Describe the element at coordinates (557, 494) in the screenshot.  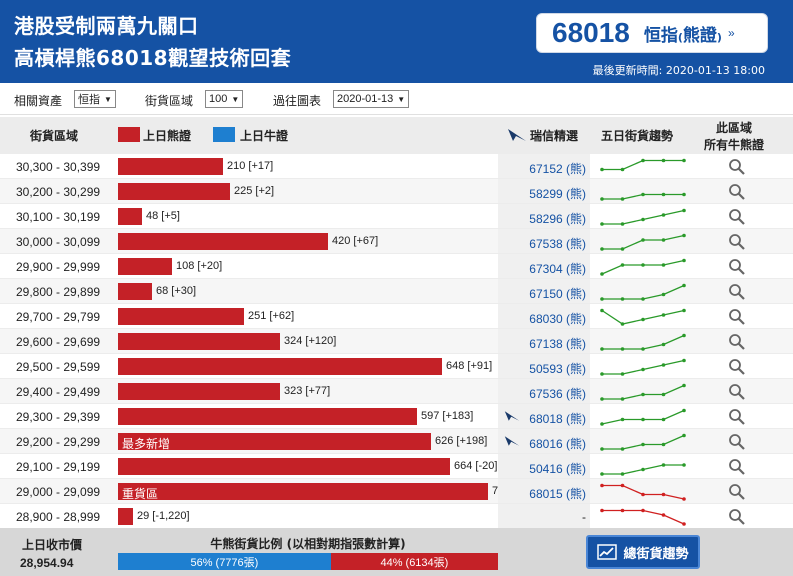
I see `warrant-code-link: 68015 (熊)` at that location.